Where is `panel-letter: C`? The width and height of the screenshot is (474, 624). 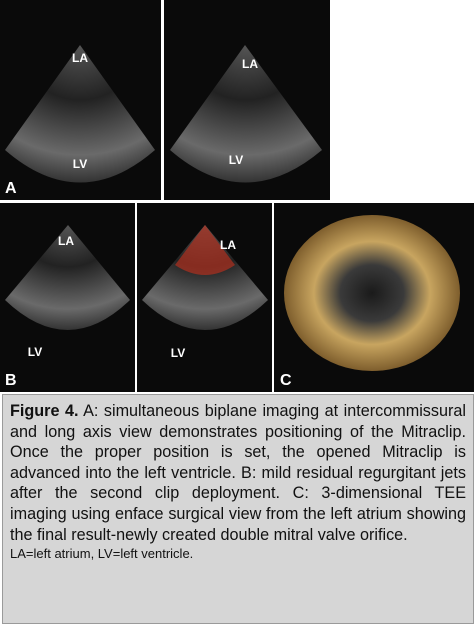
panel-letter: C is located at coordinates (286, 380).